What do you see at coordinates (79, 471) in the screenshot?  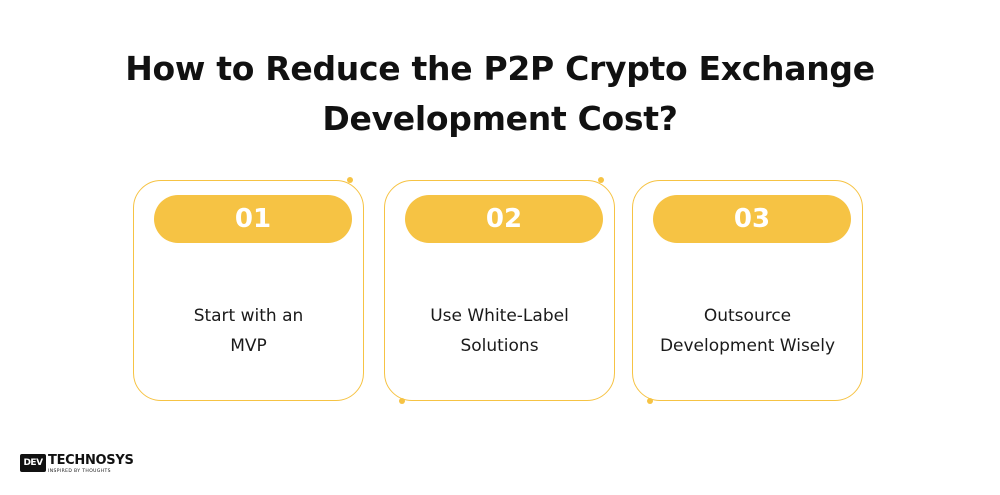 I see `logo-tagline: INSPIRED BY THOUGHTS` at bounding box center [79, 471].